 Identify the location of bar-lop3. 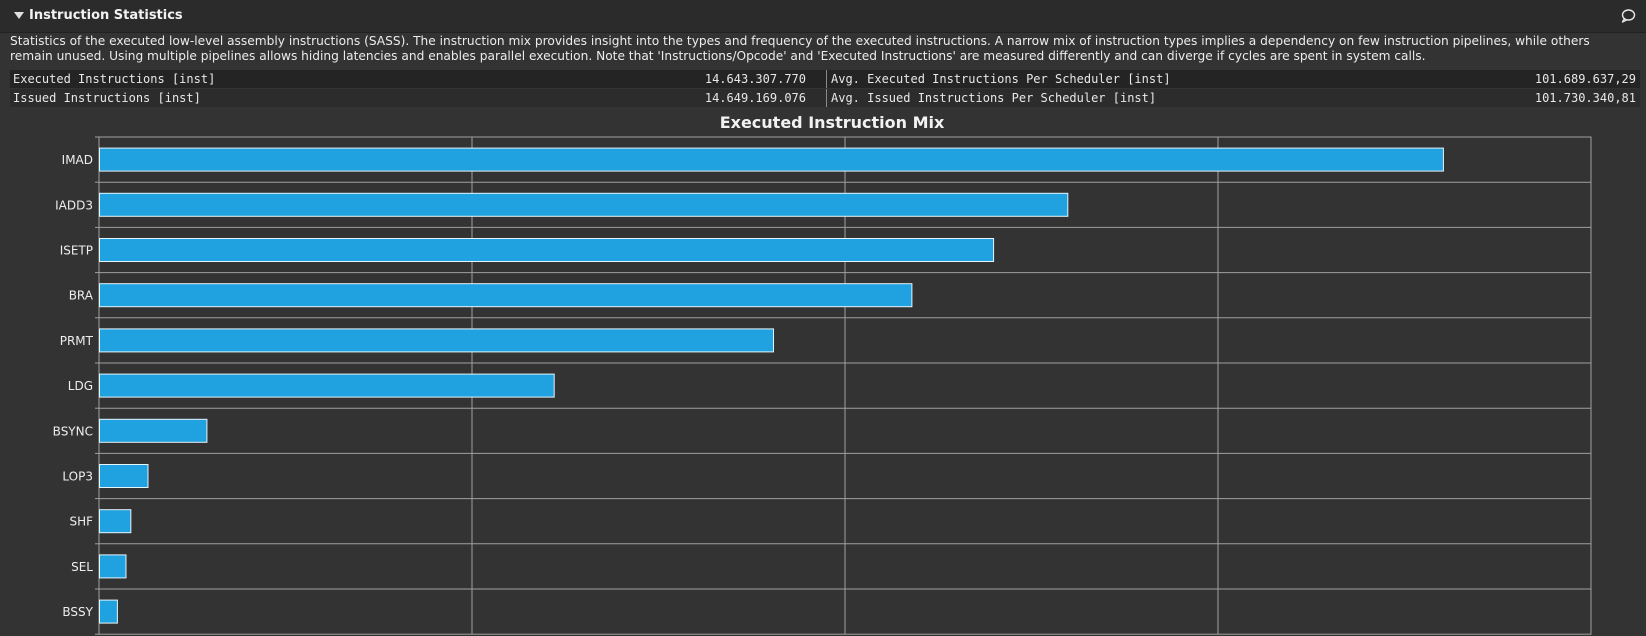
(124, 476).